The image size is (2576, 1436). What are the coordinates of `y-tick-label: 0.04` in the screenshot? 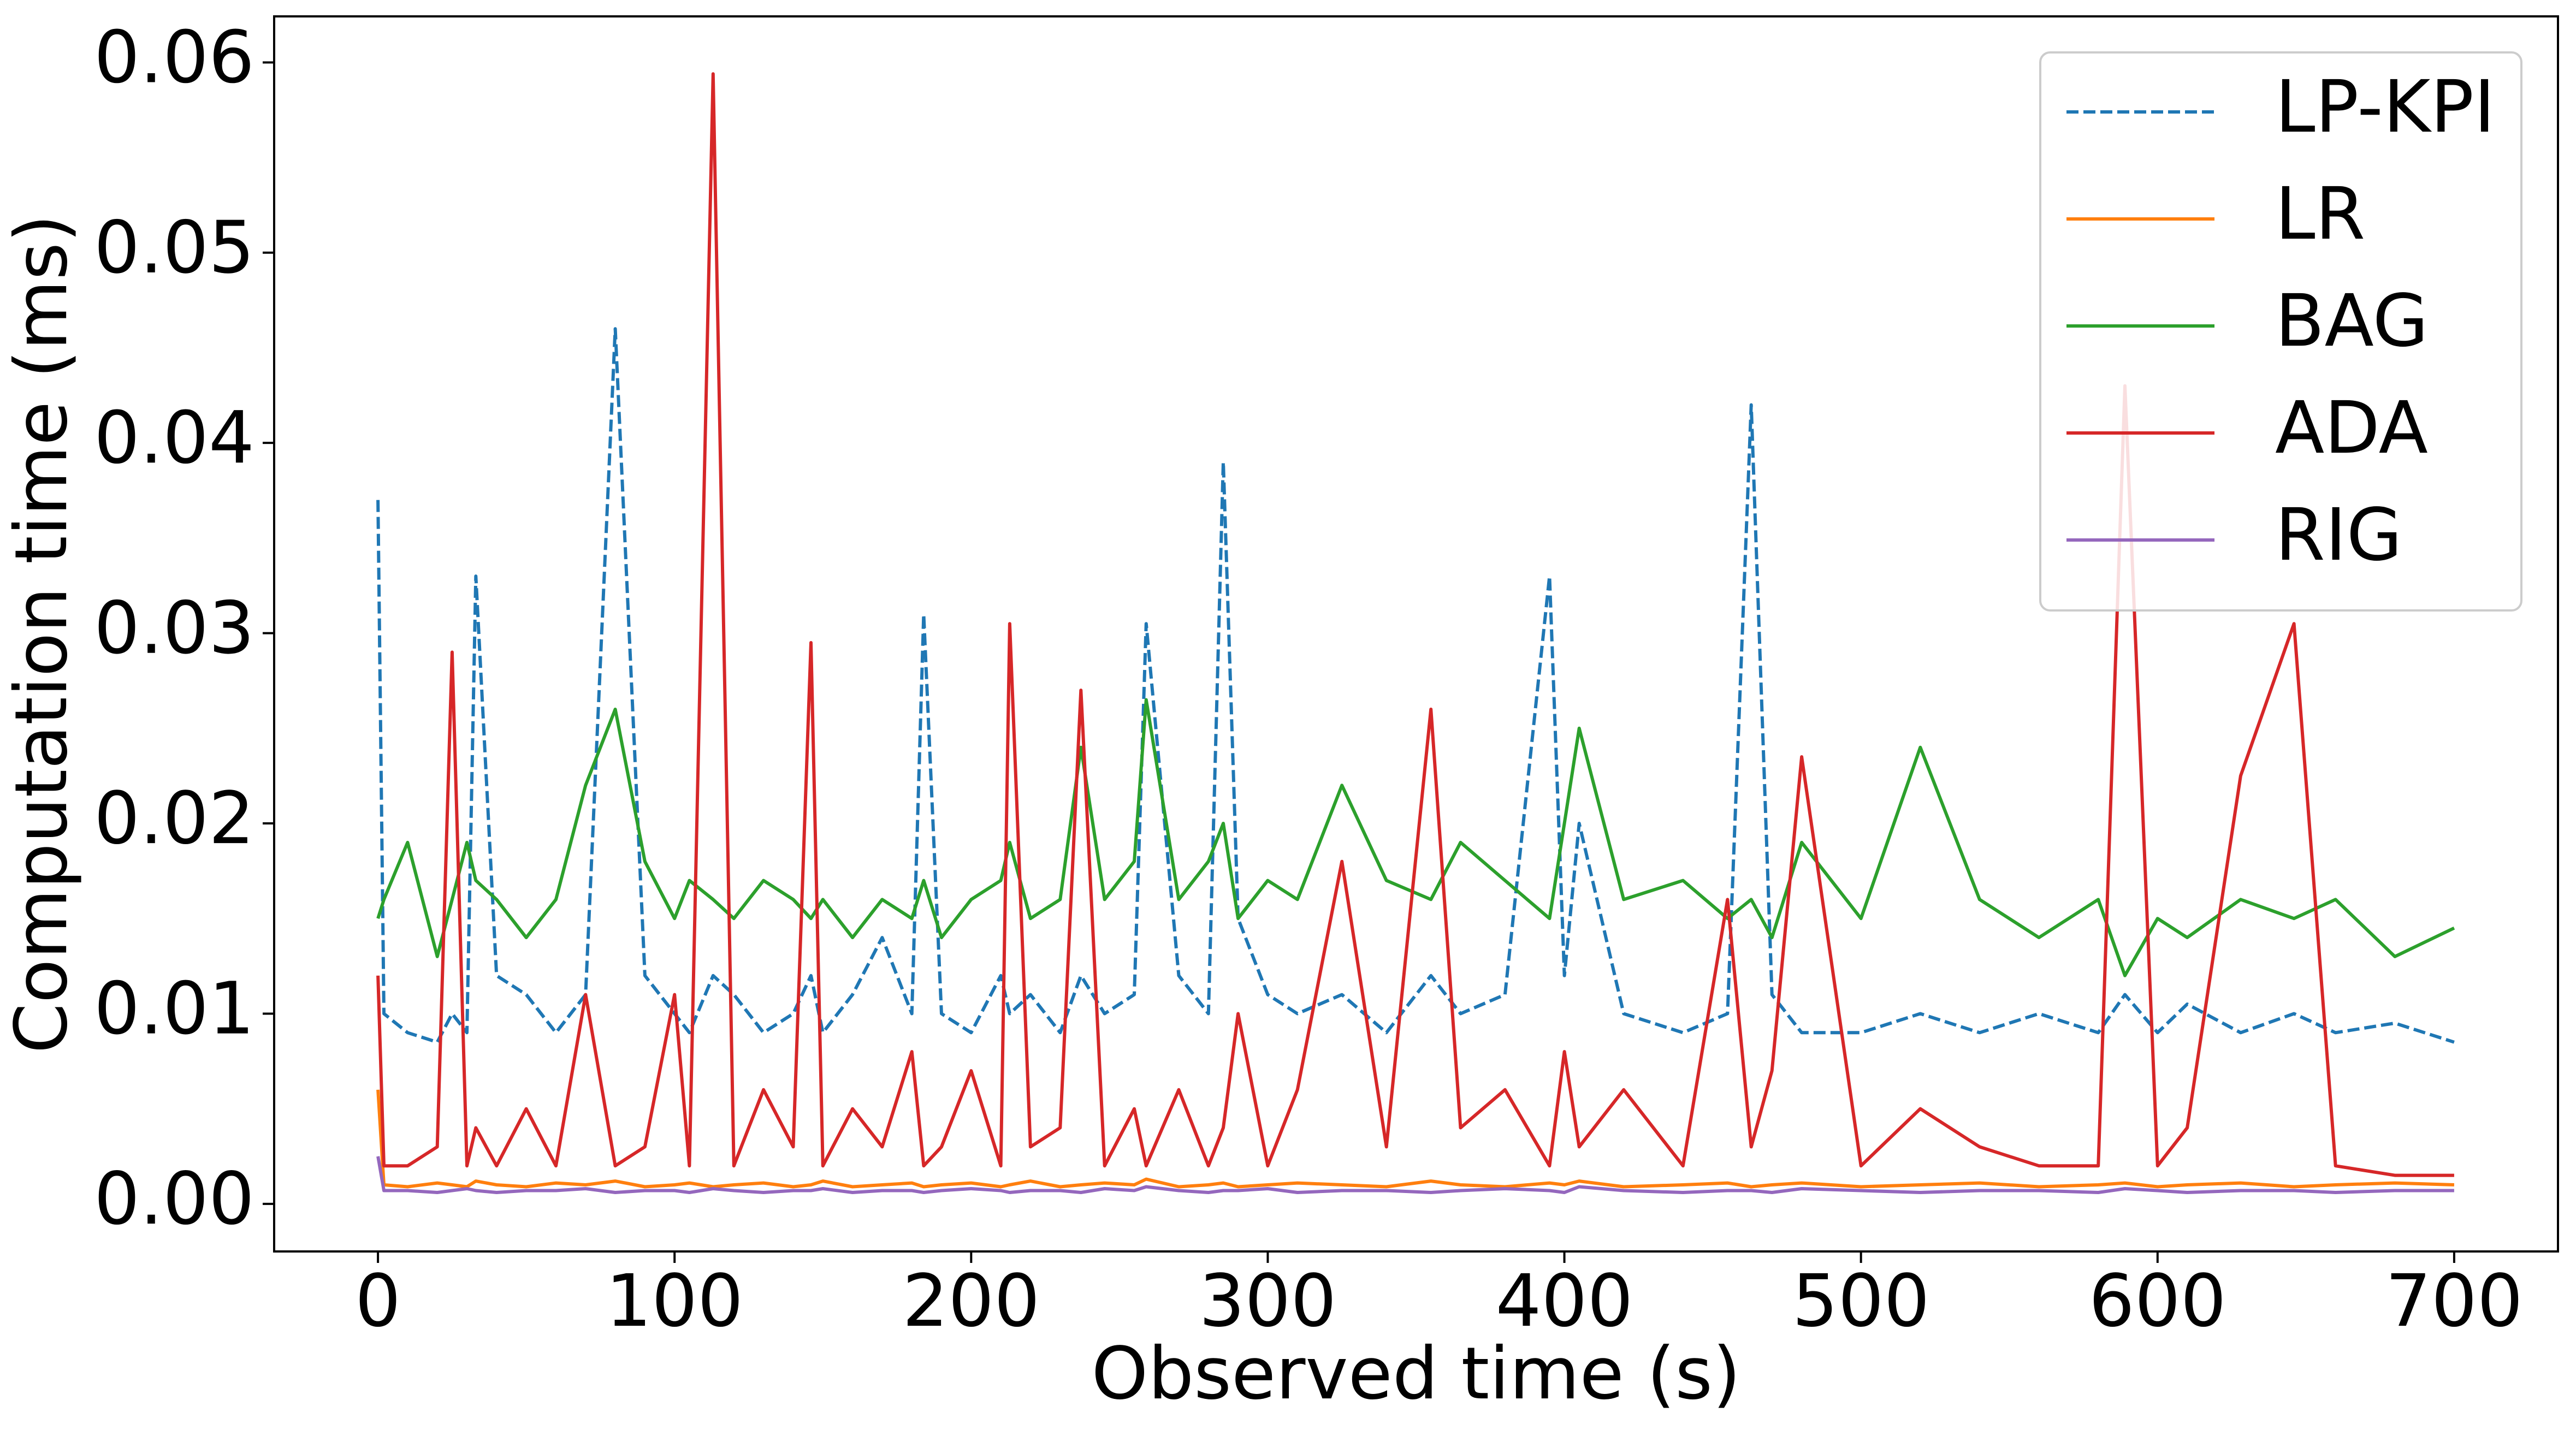 It's located at (174, 438).